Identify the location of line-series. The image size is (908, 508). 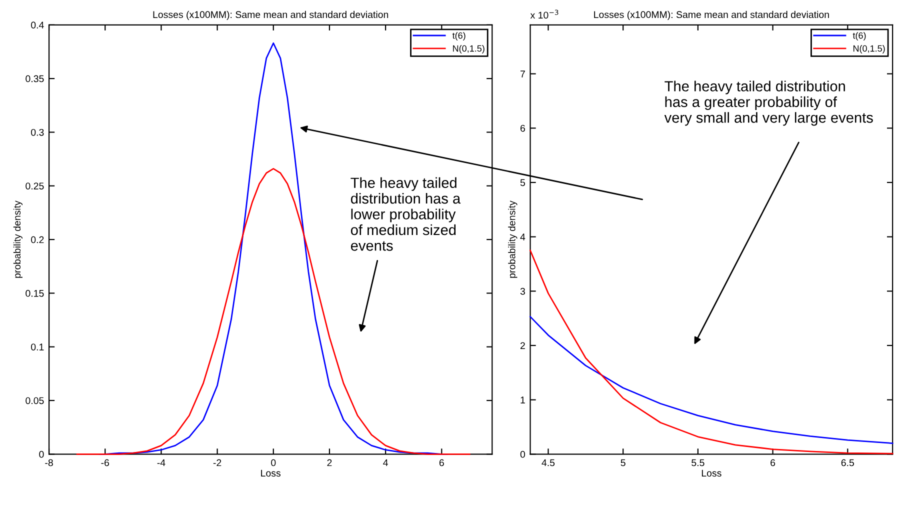
(712, 380).